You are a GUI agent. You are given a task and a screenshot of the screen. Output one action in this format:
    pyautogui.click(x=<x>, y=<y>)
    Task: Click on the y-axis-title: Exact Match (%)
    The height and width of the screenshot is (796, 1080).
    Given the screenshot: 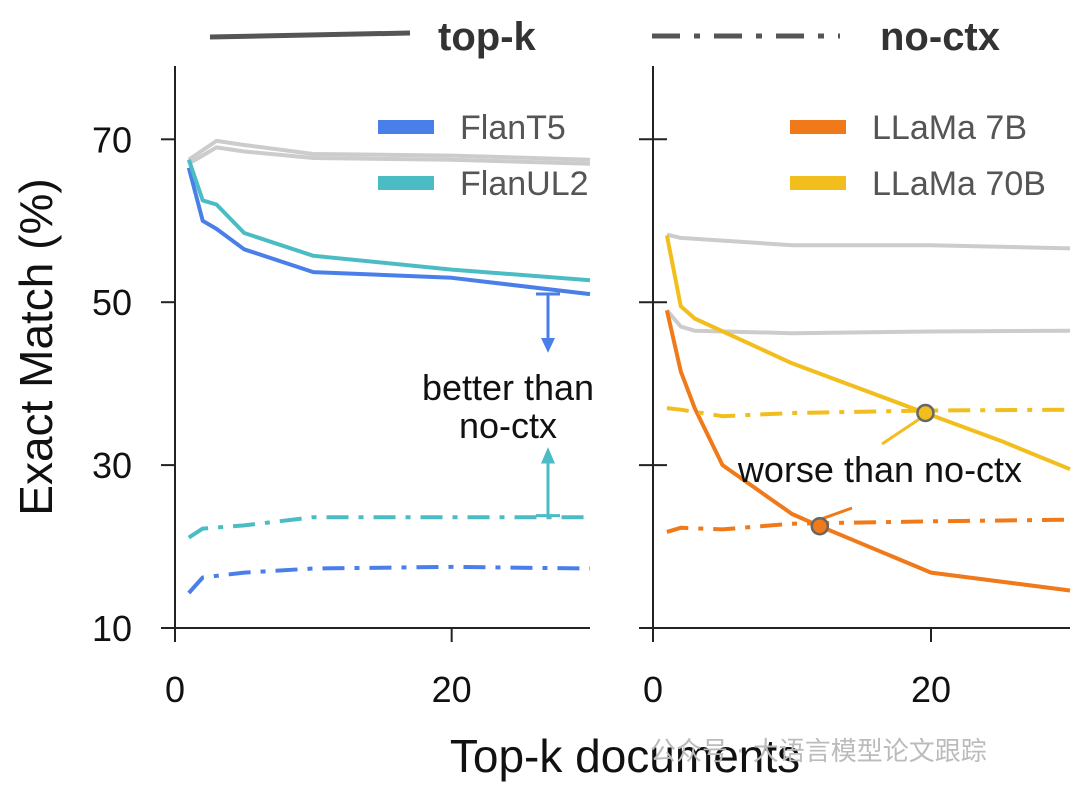 What is the action you would take?
    pyautogui.click(x=36, y=346)
    